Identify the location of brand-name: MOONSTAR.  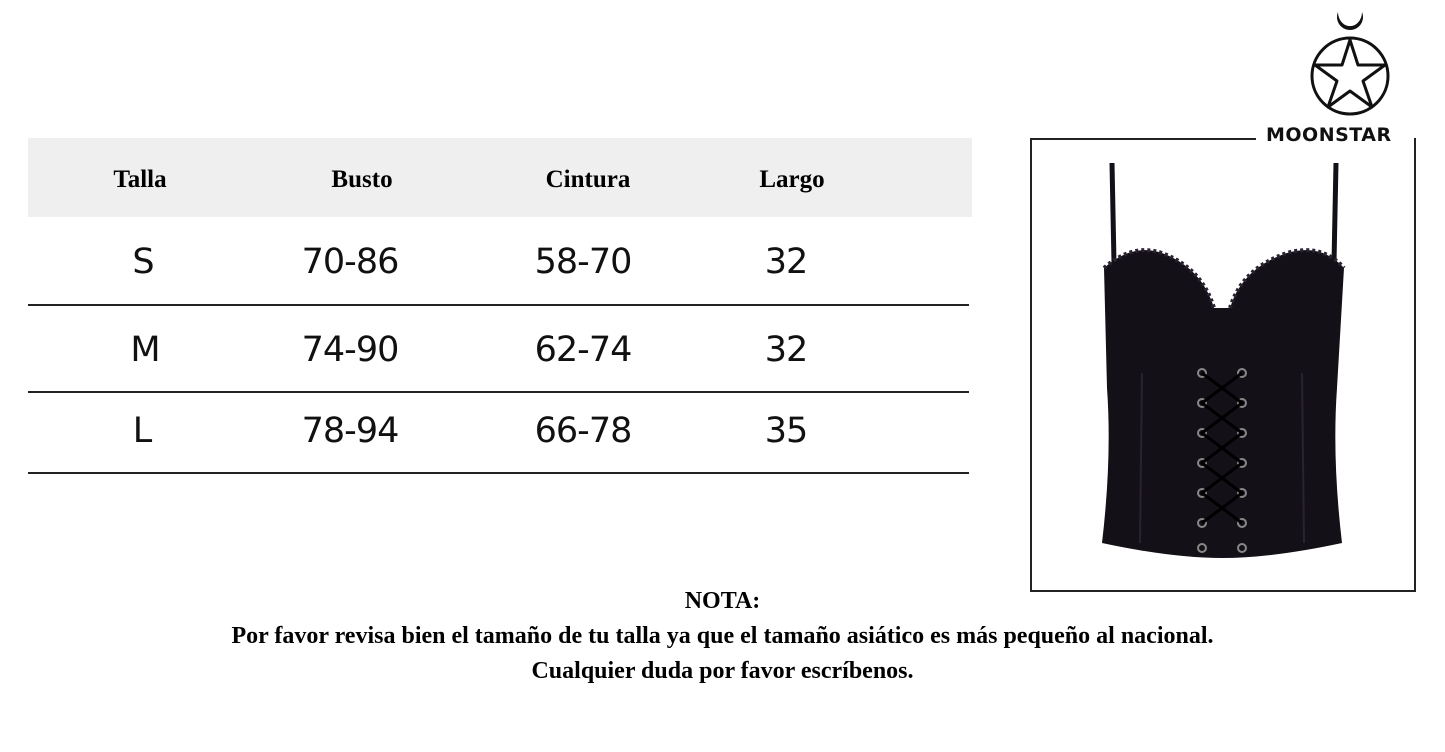
(1329, 135).